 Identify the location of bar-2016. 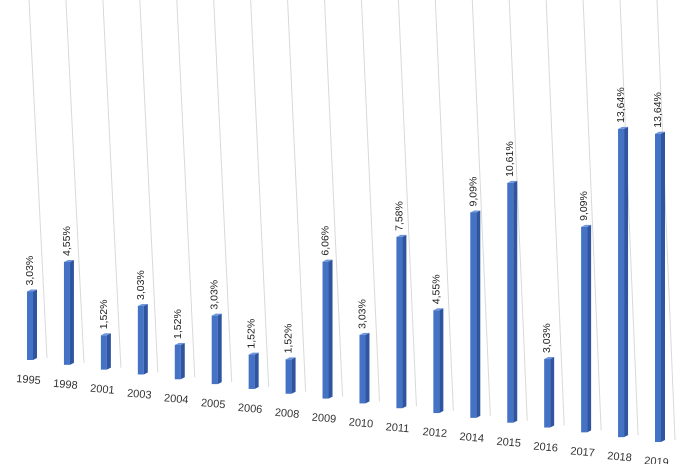
(549, 392).